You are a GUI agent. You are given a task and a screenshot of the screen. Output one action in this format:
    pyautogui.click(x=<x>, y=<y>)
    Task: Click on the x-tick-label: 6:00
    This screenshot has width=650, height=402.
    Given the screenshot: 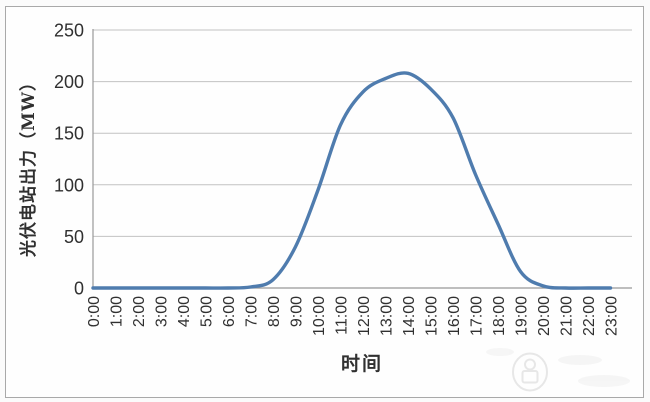 What is the action you would take?
    pyautogui.click(x=229, y=311)
    